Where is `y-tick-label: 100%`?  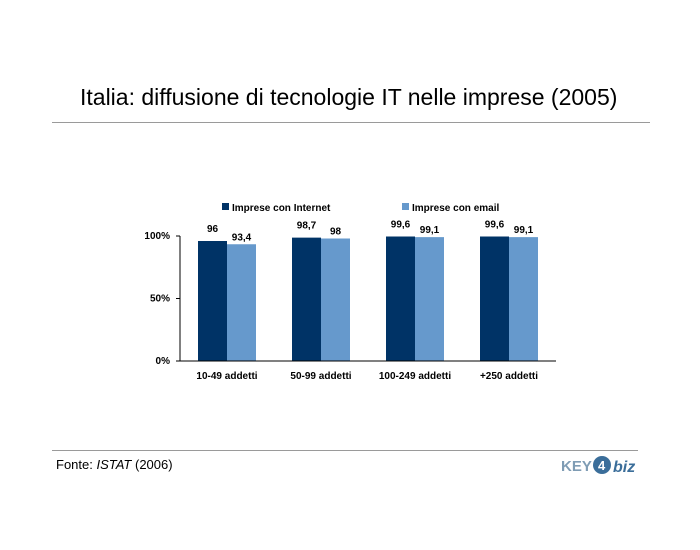 y-tick-label: 100% is located at coordinates (157, 236).